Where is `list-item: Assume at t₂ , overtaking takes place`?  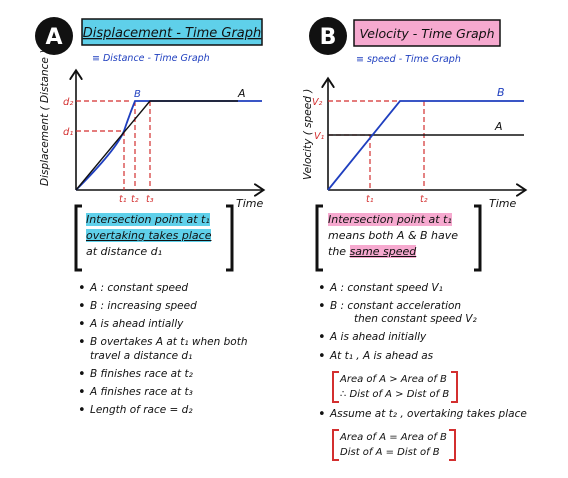
list-item: Assume at t₂ , overtaking takes place is located at coordinates (436, 415).